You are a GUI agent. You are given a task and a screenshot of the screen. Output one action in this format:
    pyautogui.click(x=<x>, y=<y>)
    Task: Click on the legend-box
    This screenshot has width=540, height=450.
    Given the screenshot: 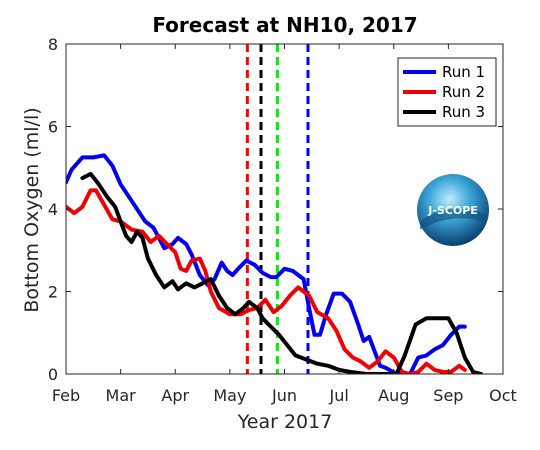 What is the action you would take?
    pyautogui.click(x=447, y=92)
    